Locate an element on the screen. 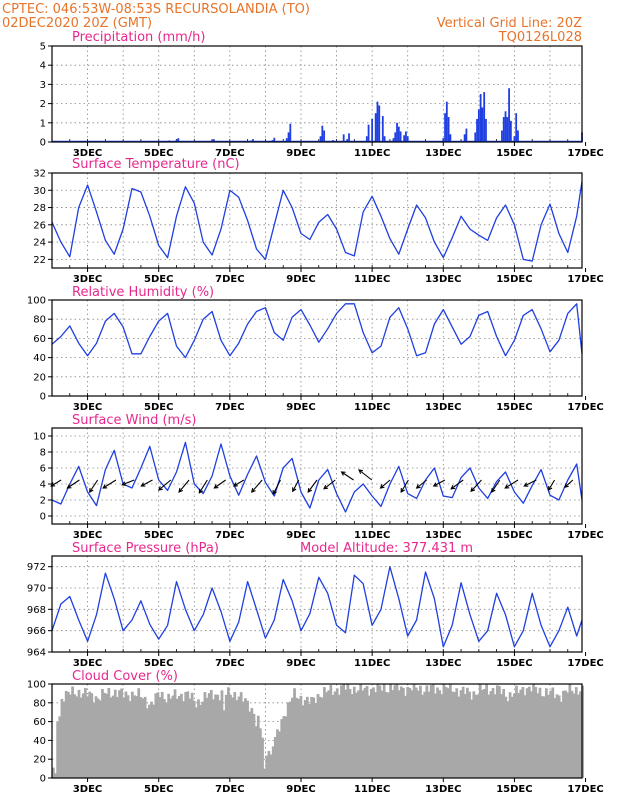  cloud-ytick-label: 80 is located at coordinates (39, 703).